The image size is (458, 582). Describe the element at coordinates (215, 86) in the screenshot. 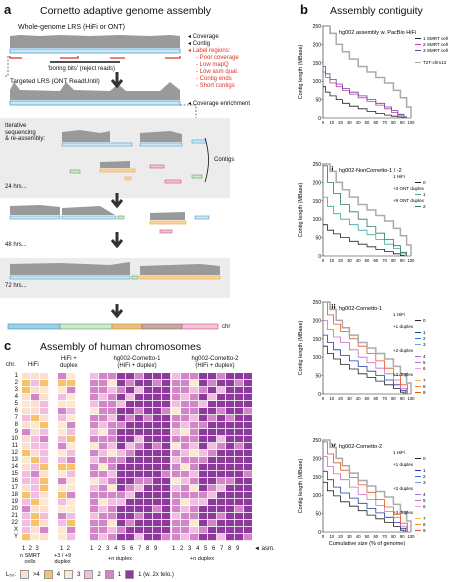

I see `legend-item-4: - Short contigs` at that location.